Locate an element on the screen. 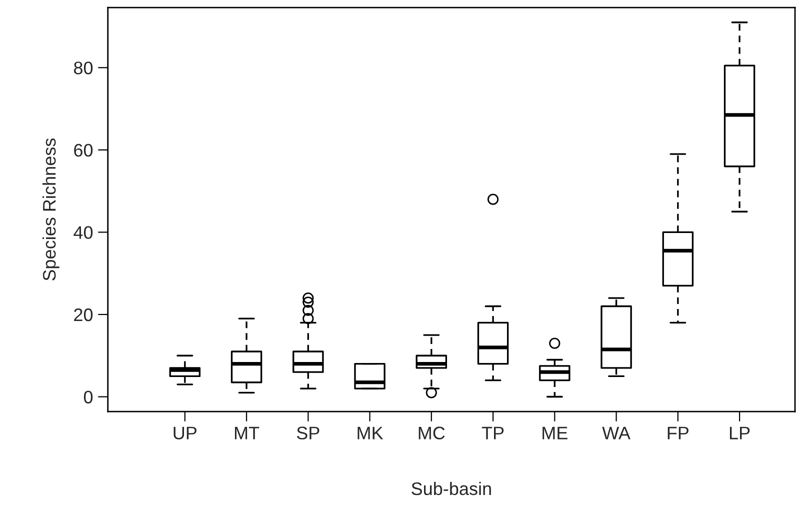 The height and width of the screenshot is (505, 799). x-tick-label: LP is located at coordinates (740, 433).